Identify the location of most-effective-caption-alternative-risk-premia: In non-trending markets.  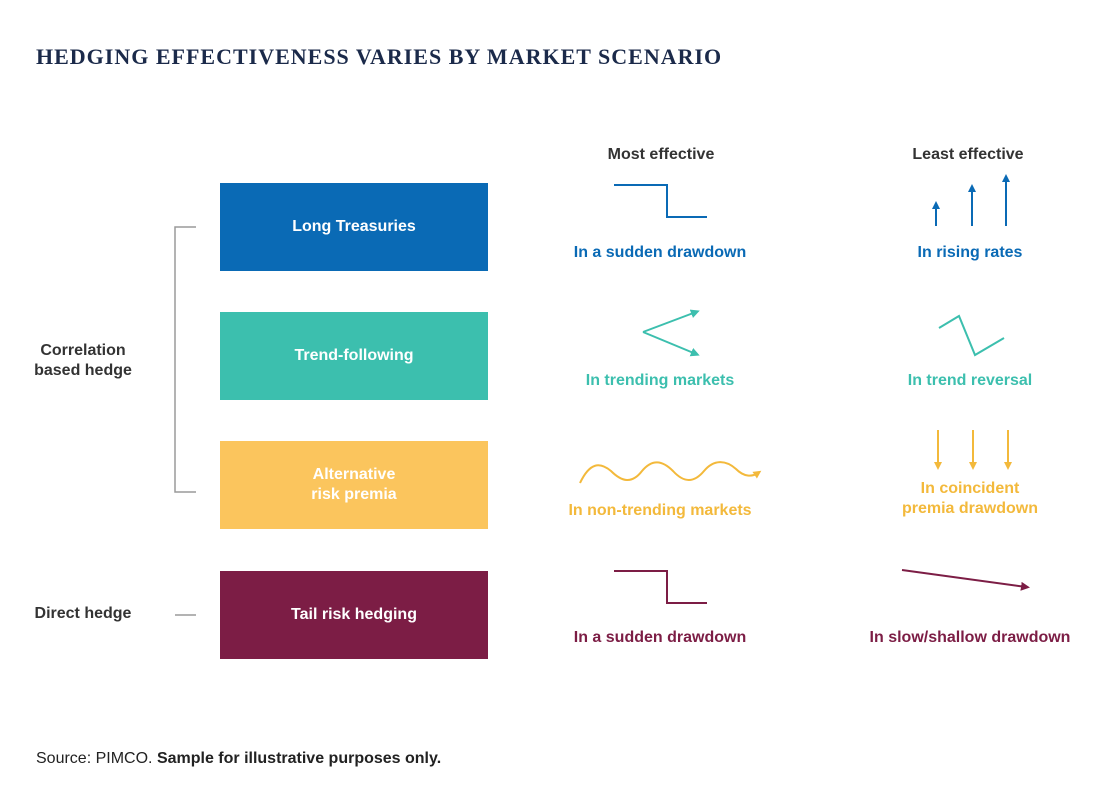
(660, 510).